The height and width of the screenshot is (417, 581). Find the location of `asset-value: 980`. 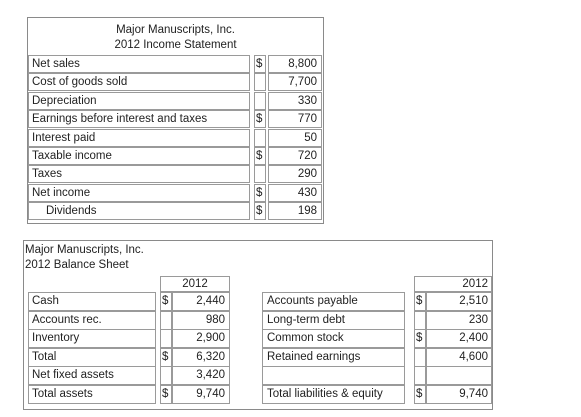

asset-value: 980 is located at coordinates (215, 320).